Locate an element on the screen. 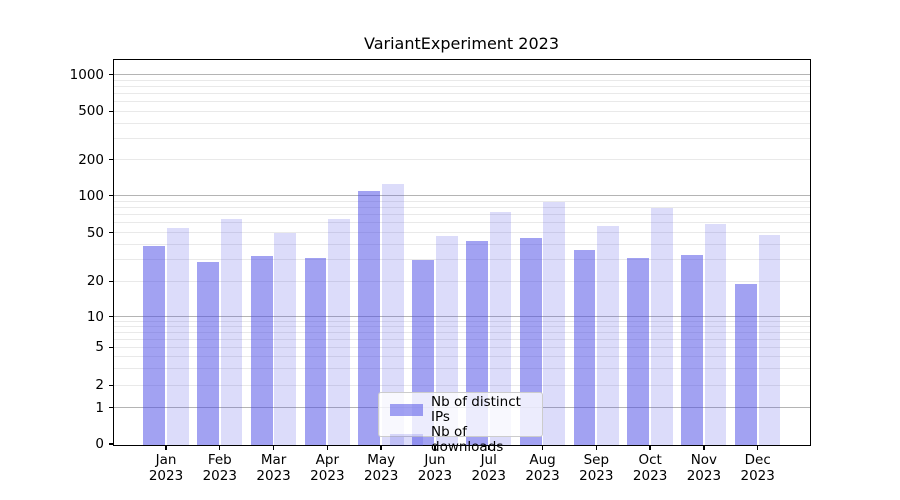 The image size is (900, 500). legend-item-distinct-ips: Nb of distinct IPs is located at coordinates (462, 410).